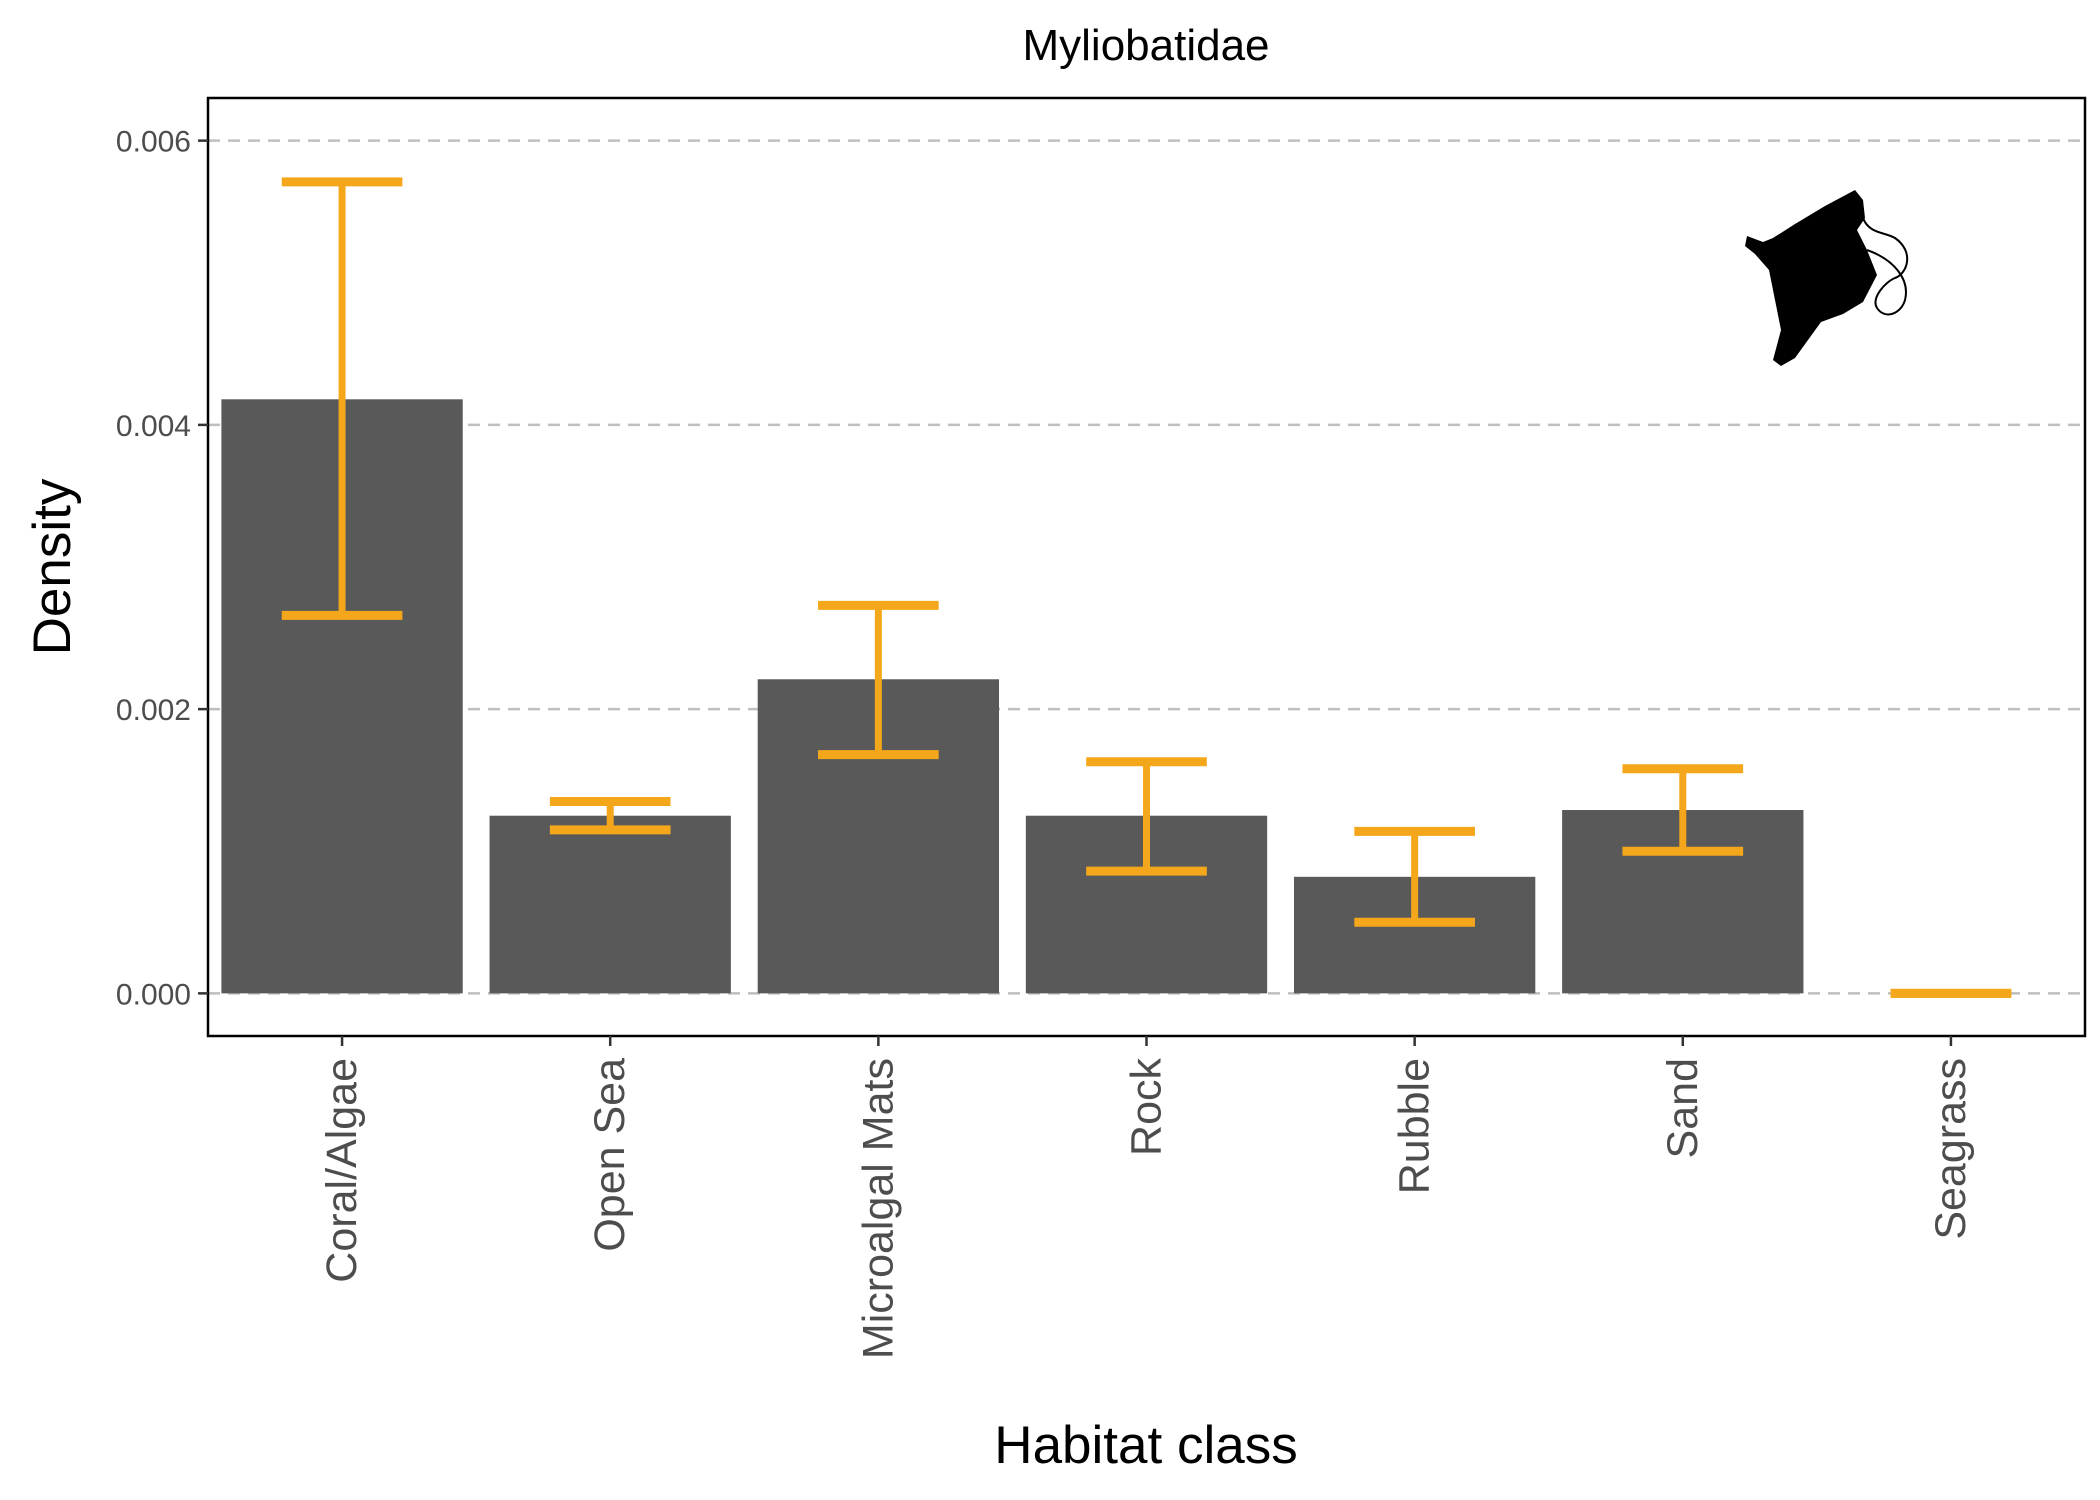  I want to click on x-axis-title: Habitat class, so click(1145, 1445).